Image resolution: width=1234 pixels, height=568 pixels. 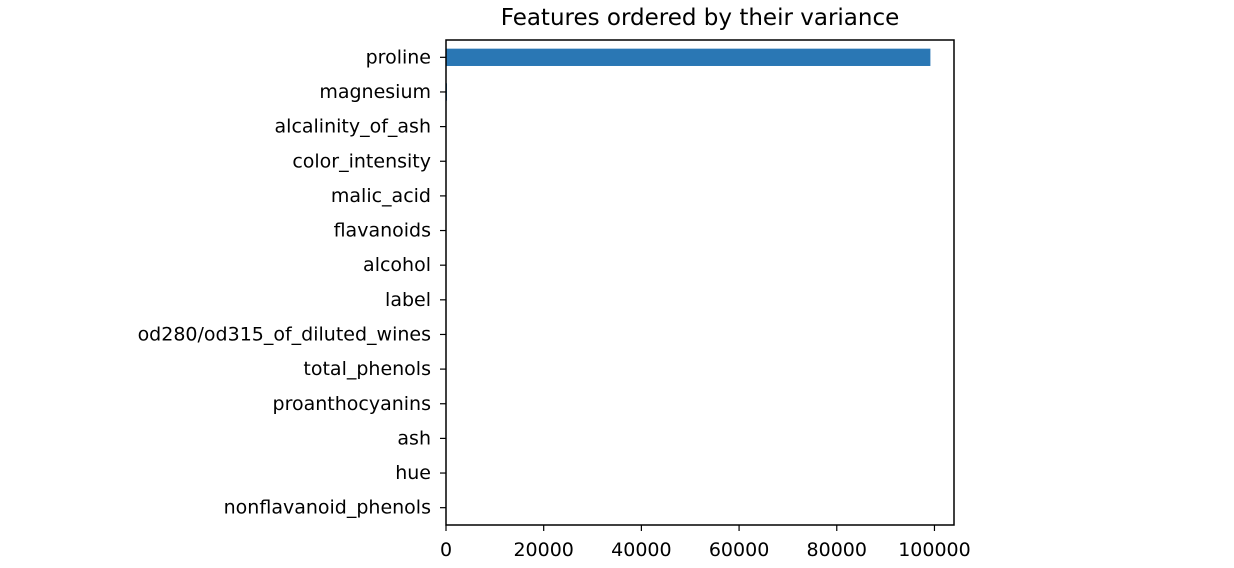 I want to click on x-tick-label: 40000, so click(x=641, y=550).